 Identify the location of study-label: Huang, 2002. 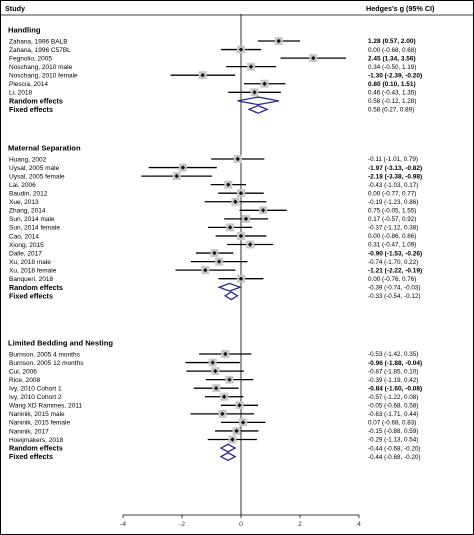
(28, 159).